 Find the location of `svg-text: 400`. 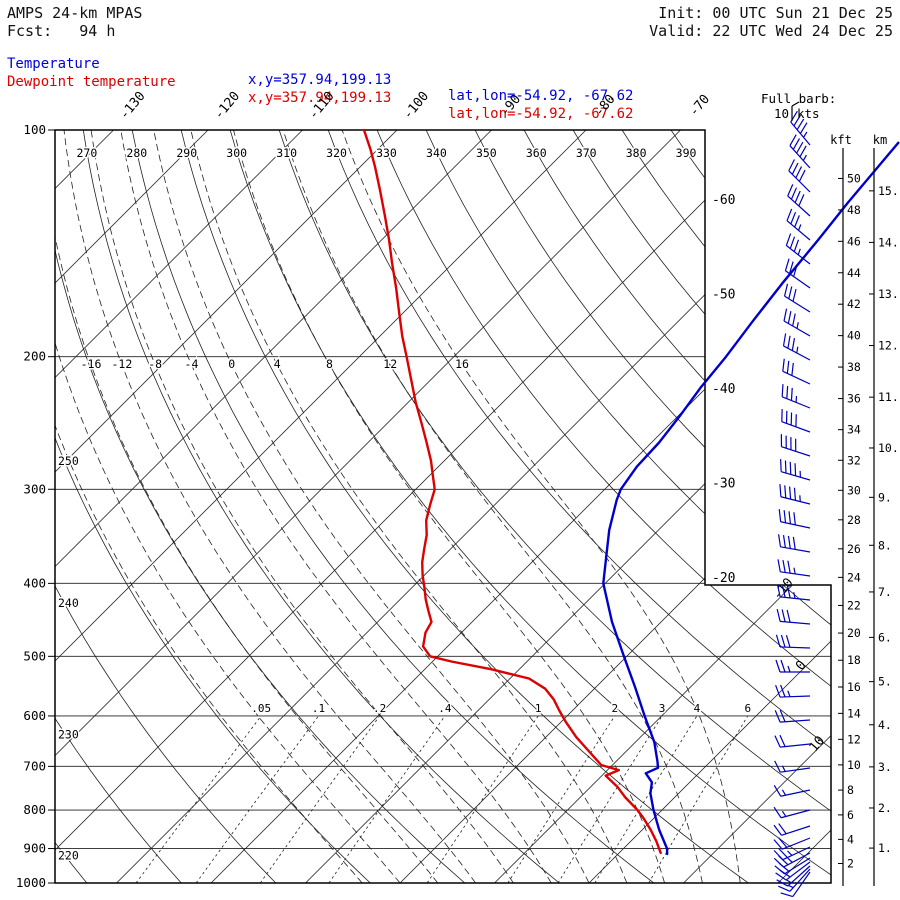

svg-text: 400 is located at coordinates (34, 582).